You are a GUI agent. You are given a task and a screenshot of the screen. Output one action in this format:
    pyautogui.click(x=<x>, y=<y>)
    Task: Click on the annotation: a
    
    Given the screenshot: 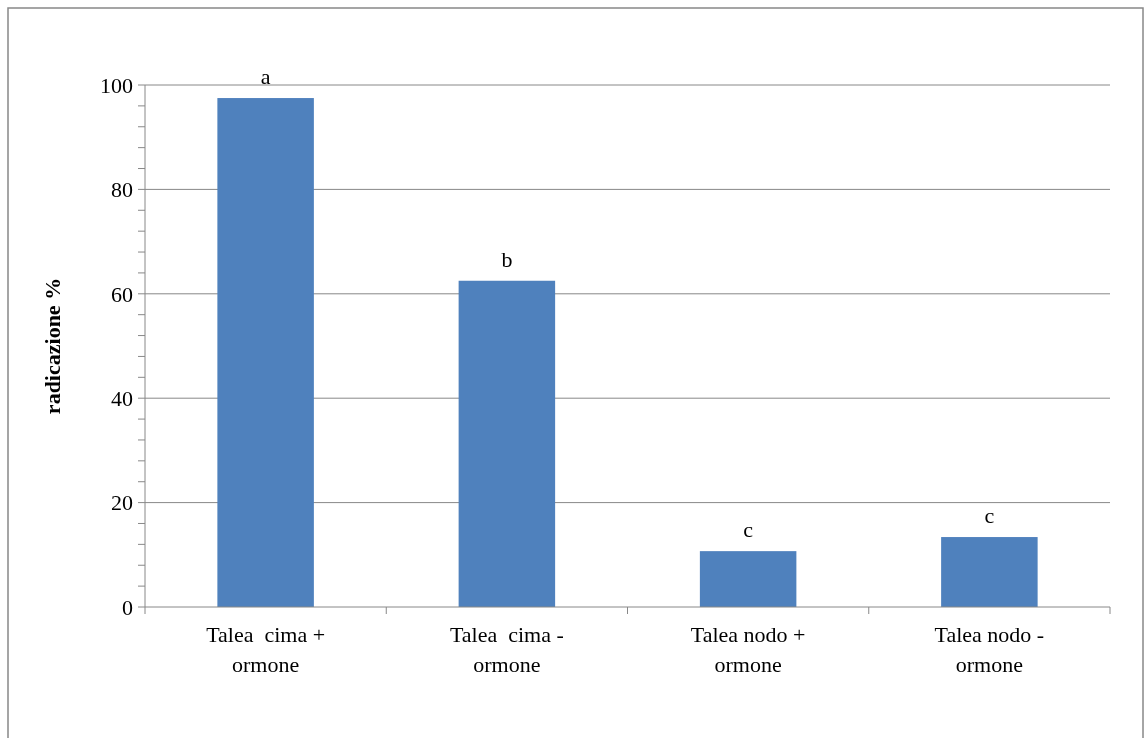 What is the action you would take?
    pyautogui.click(x=265, y=77)
    